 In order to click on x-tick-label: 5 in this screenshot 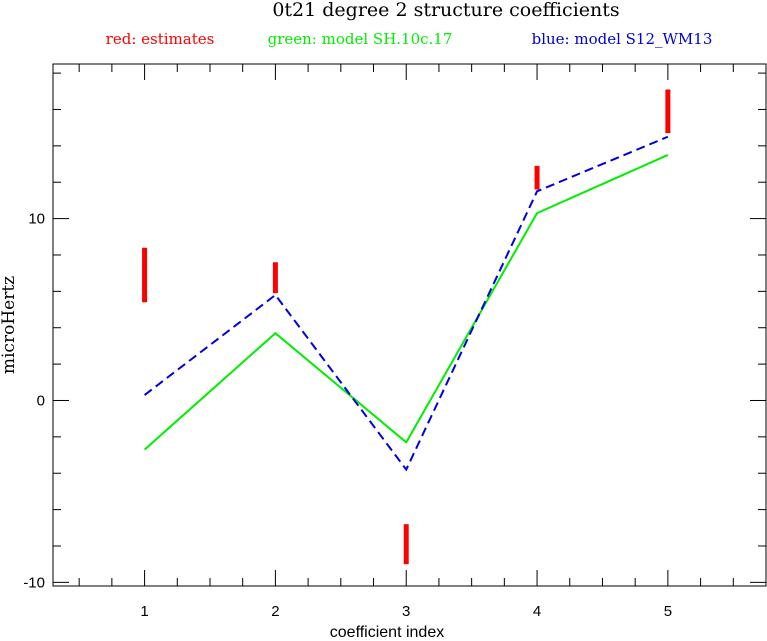, I will do `click(668, 611)`.